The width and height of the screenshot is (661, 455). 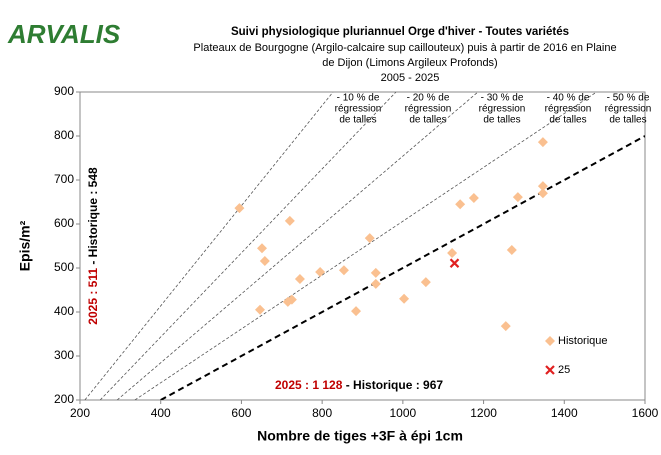 What do you see at coordinates (64, 91) in the screenshot?
I see `y-tick-label: 900` at bounding box center [64, 91].